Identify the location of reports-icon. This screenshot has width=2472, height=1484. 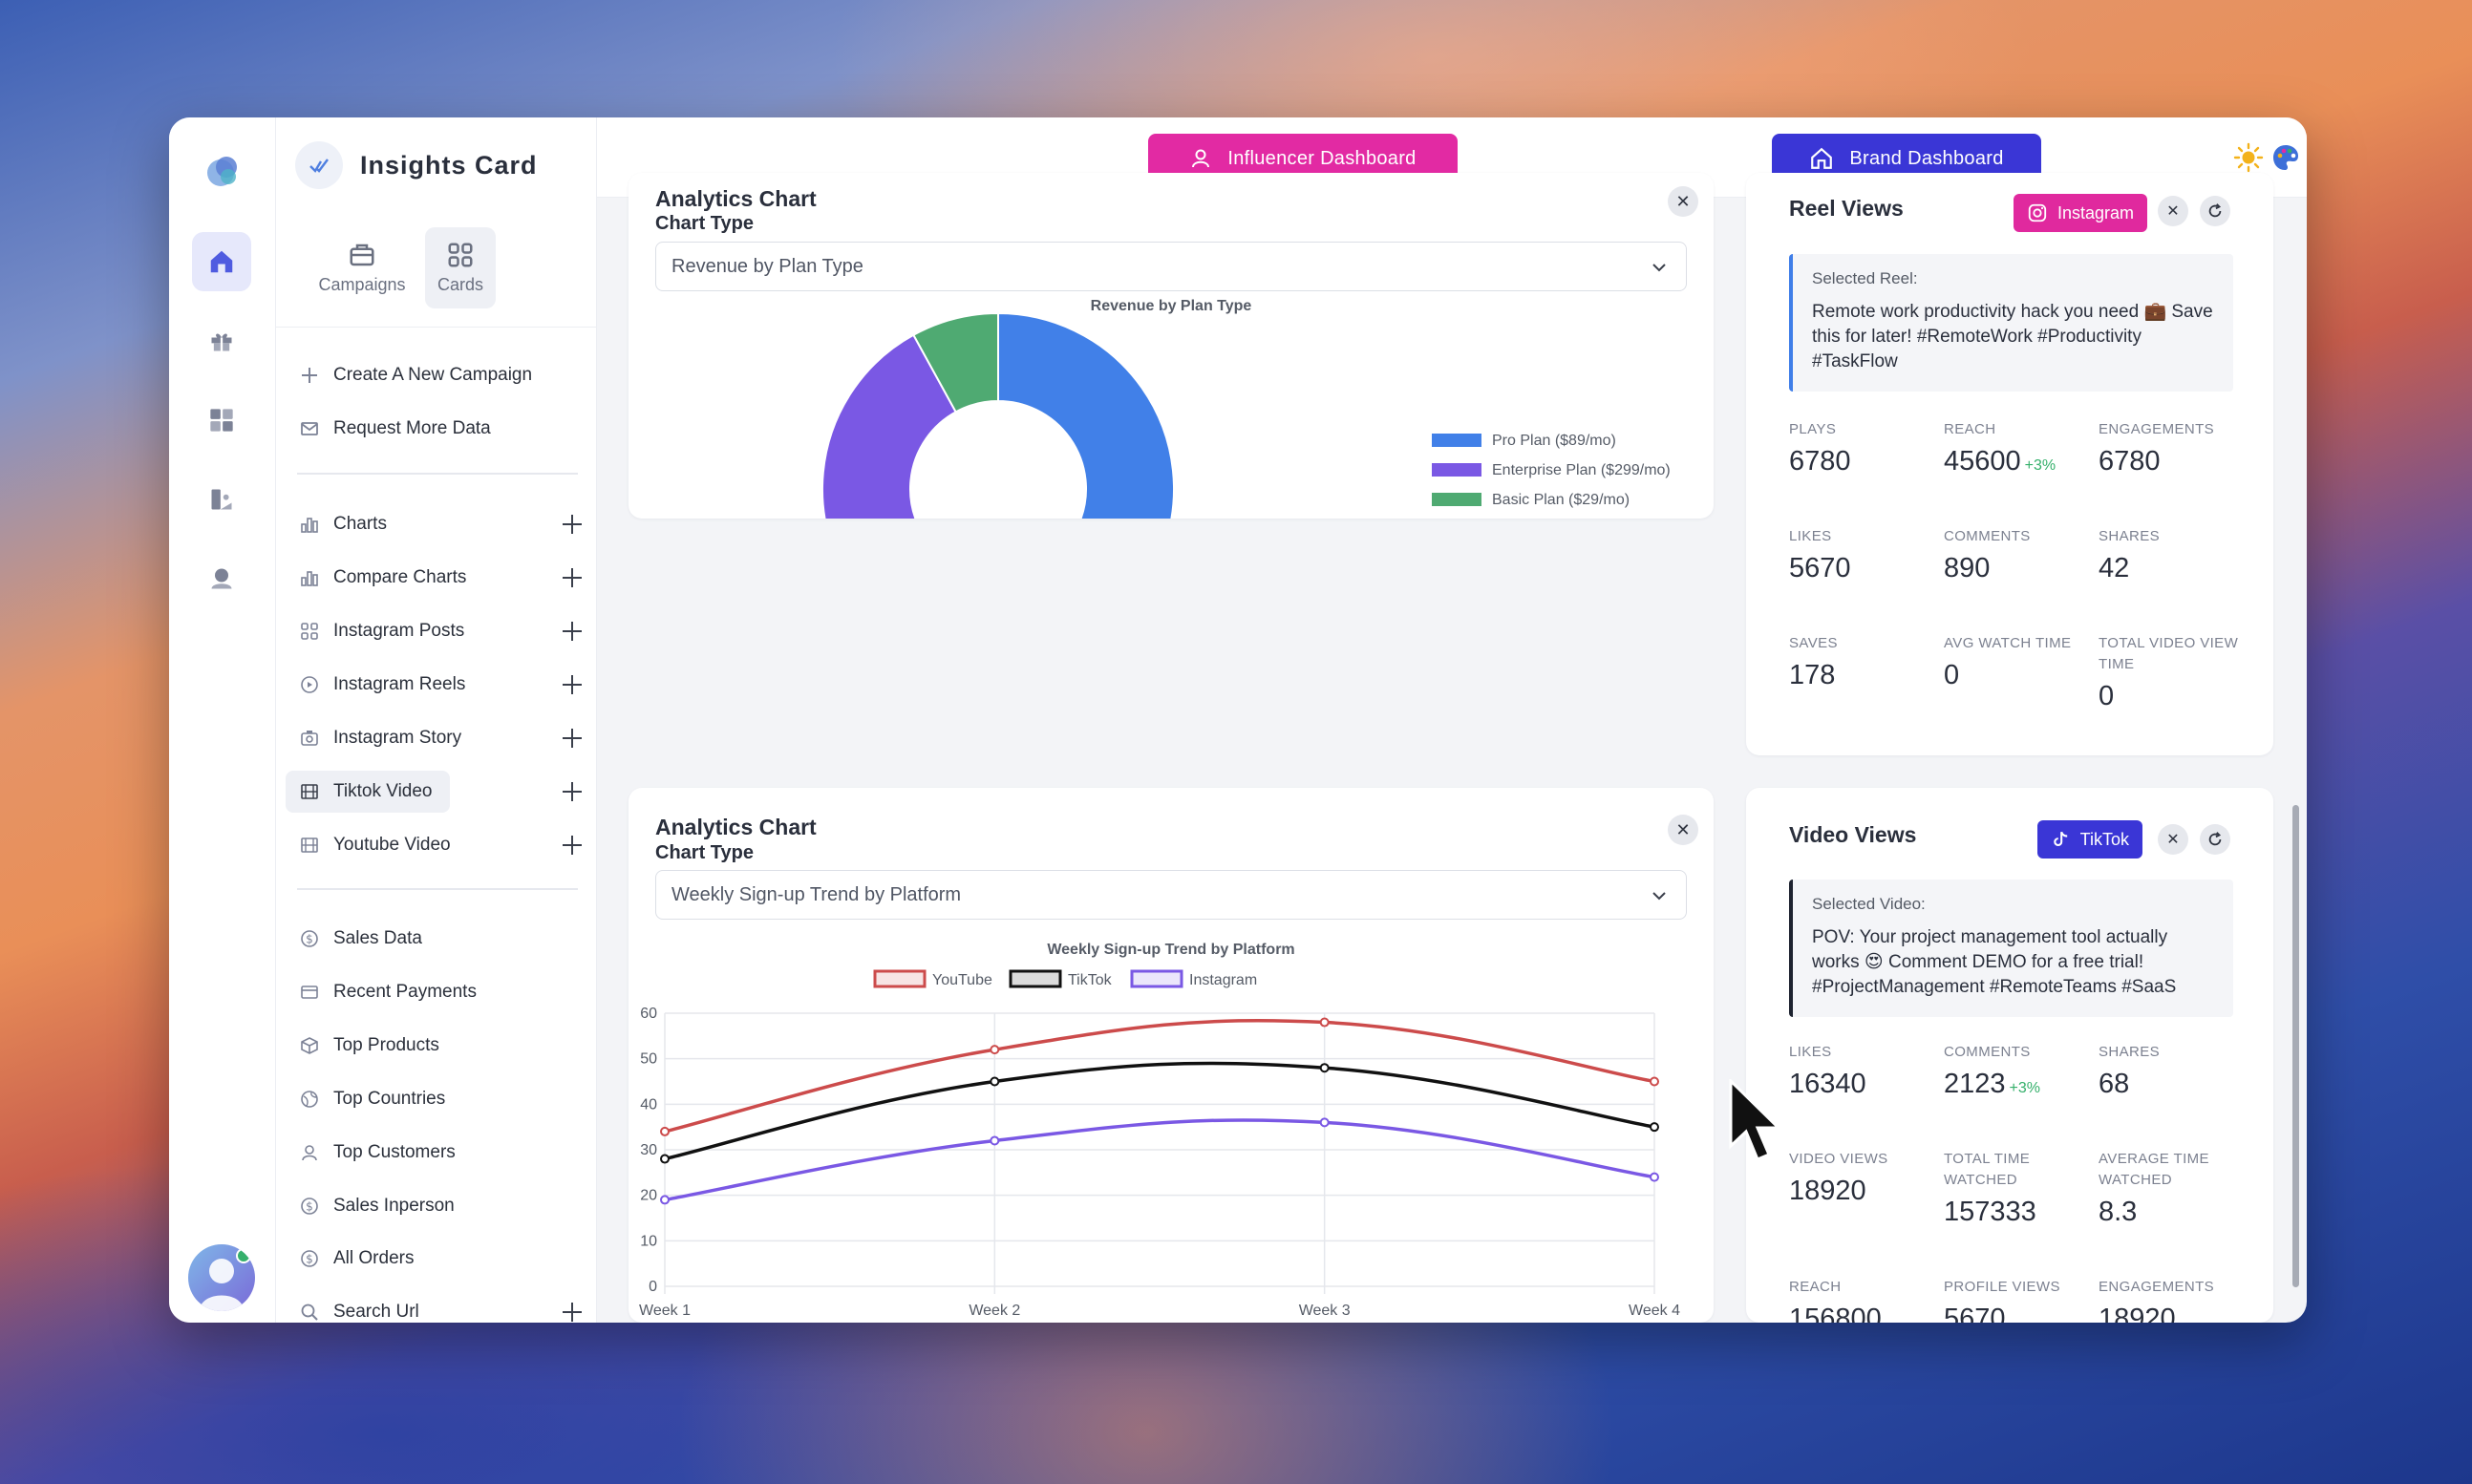
(221, 500).